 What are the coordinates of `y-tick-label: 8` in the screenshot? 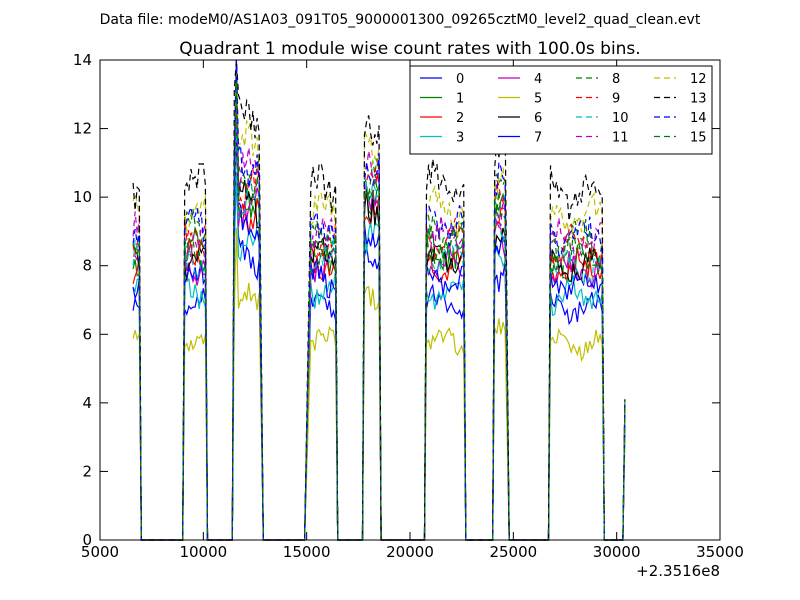 It's located at (87, 266).